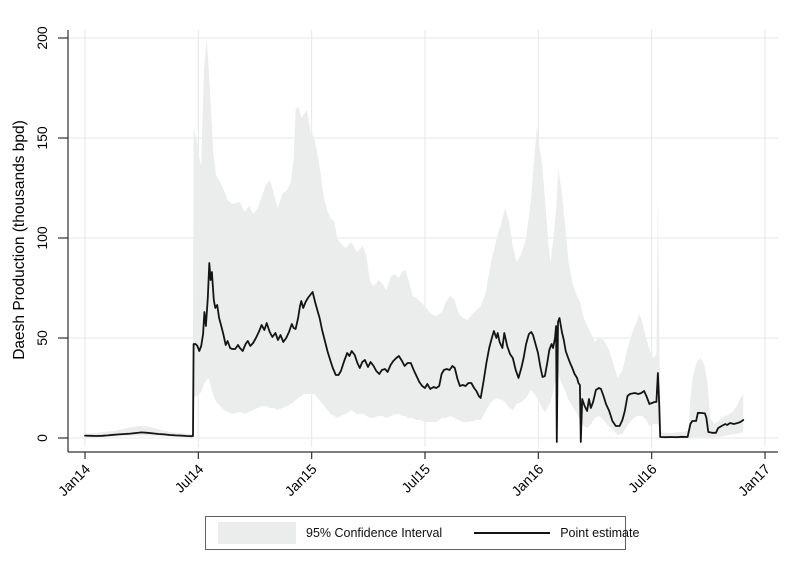  I want to click on x-tick-label-Jan15: Jan15, so click(300, 480).